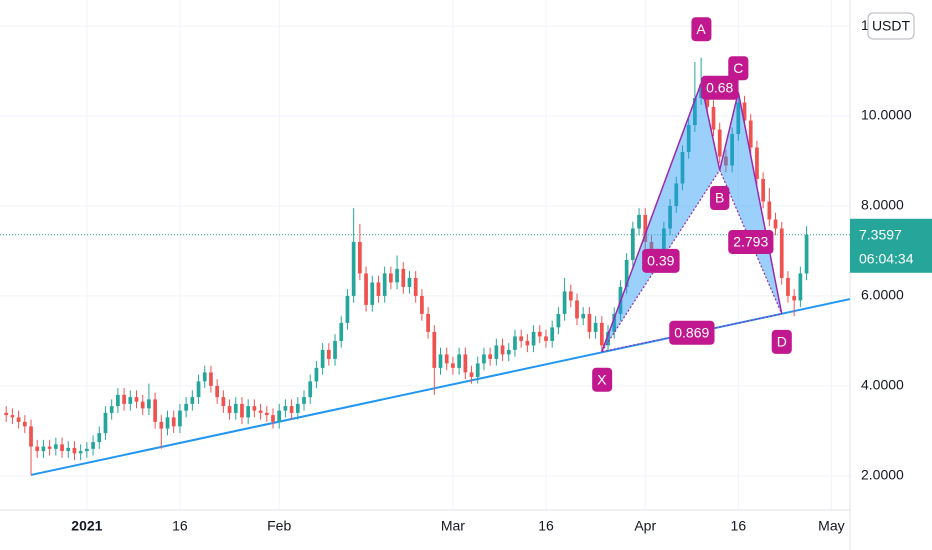 The width and height of the screenshot is (932, 550). Describe the element at coordinates (880, 234) in the screenshot. I see `last-price-label: 7.3597` at that location.